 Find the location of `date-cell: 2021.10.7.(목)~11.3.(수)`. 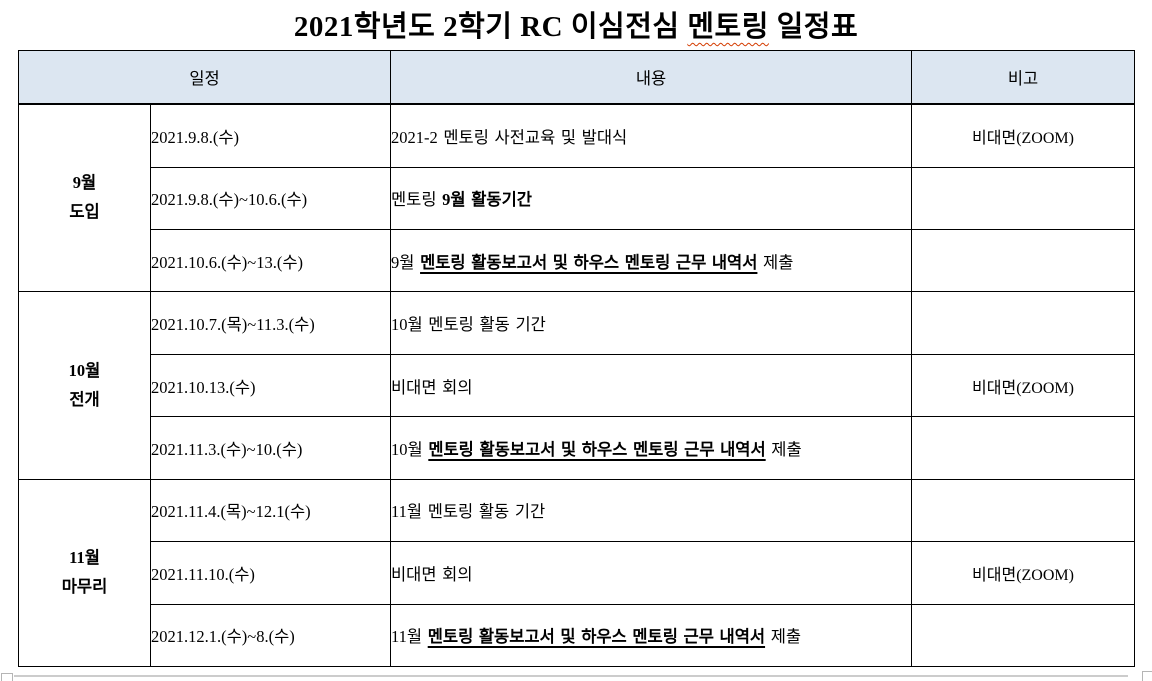

date-cell: 2021.10.7.(목)~11.3.(수) is located at coordinates (270, 323).